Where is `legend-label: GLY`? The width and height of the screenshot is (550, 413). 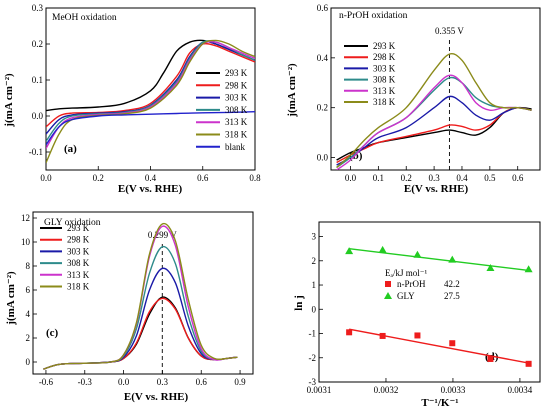
legend-label: GLY is located at coordinates (406, 296).